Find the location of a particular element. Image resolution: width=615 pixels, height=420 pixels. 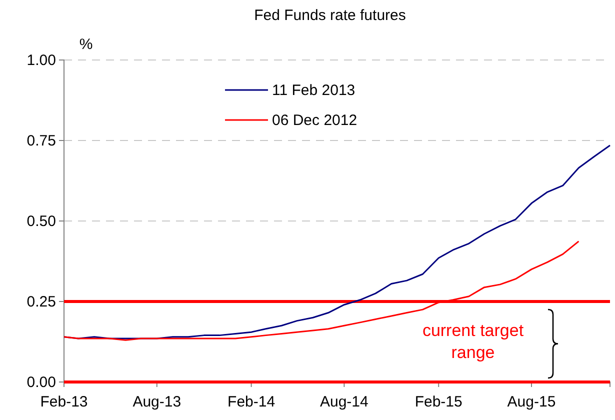

x-tick-label: Aug-15 is located at coordinates (531, 402).